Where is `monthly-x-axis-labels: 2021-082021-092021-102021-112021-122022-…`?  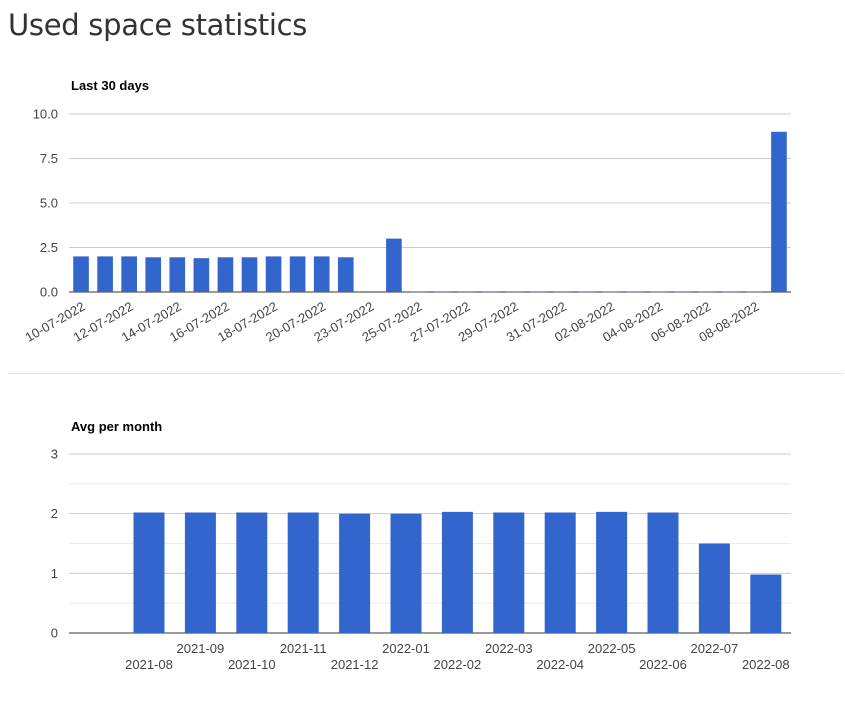
monthly-x-axis-labels: 2021-082021-092021-102021-112021-122022-… is located at coordinates (457, 656).